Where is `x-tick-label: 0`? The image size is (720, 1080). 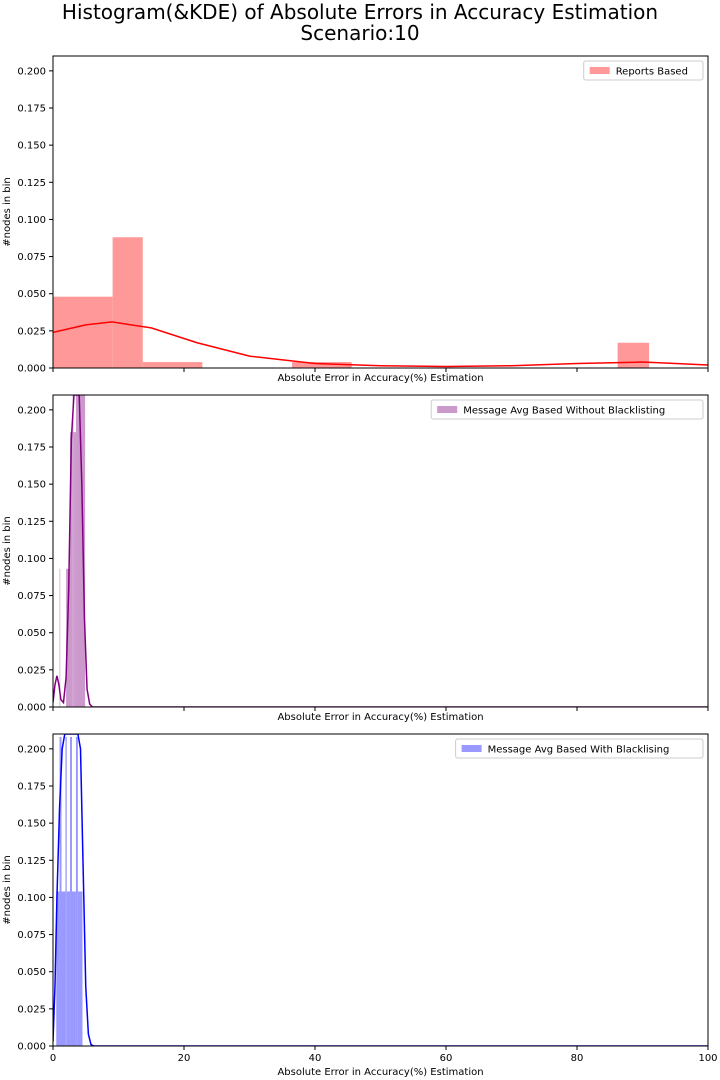
x-tick-label: 0 is located at coordinates (53, 1058).